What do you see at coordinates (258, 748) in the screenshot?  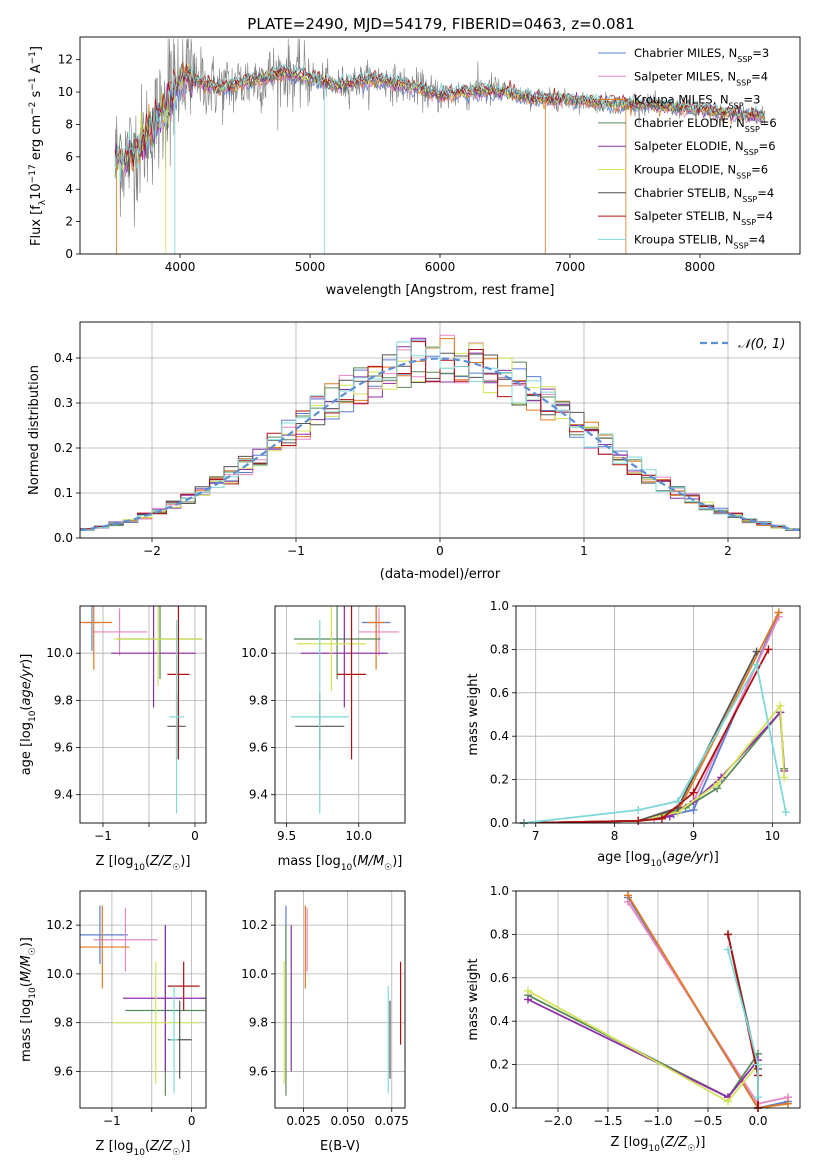 I see `age-vs-mass-ytick-label: 9.6` at bounding box center [258, 748].